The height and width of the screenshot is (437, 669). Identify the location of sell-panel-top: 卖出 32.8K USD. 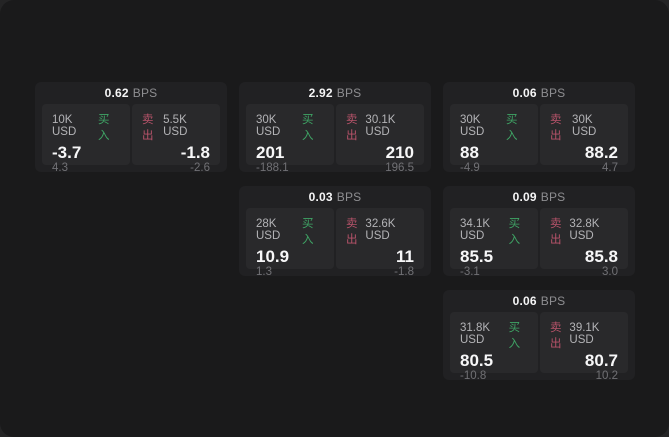
(584, 231).